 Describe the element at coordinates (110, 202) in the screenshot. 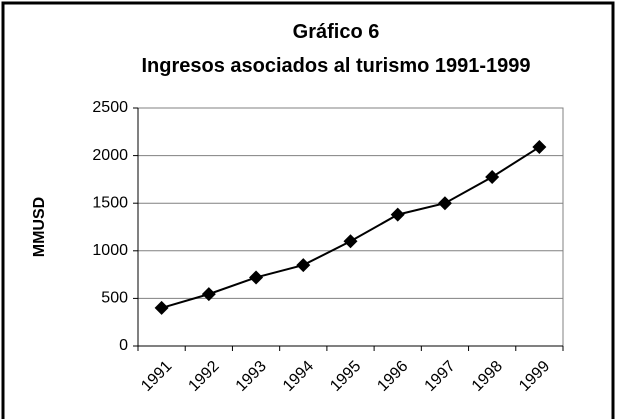

I see `y-tick-label: 1500` at that location.